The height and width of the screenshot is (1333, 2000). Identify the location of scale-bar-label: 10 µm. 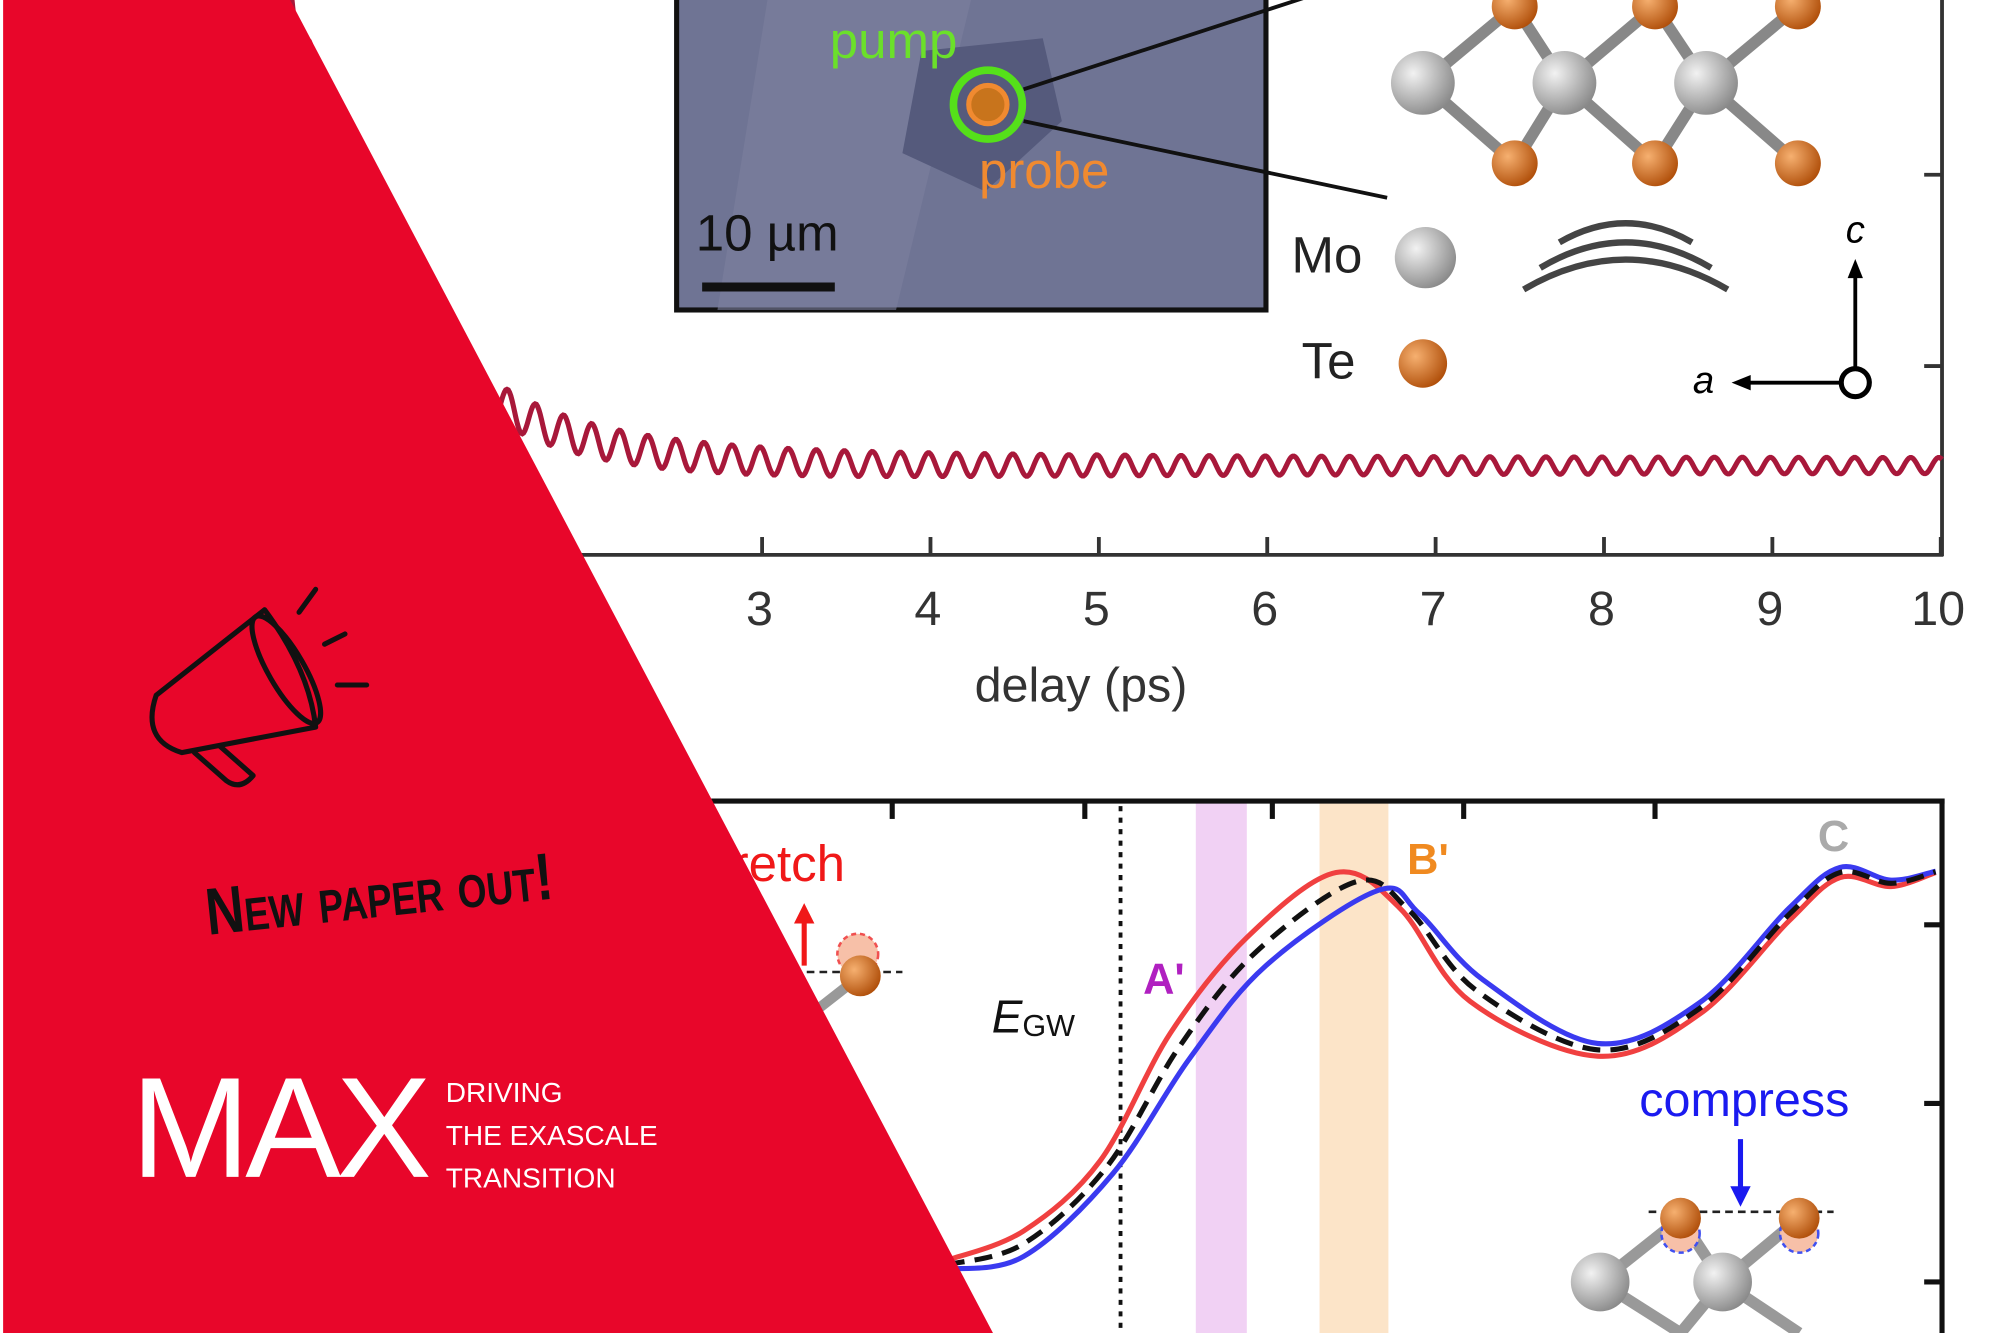
(767, 233).